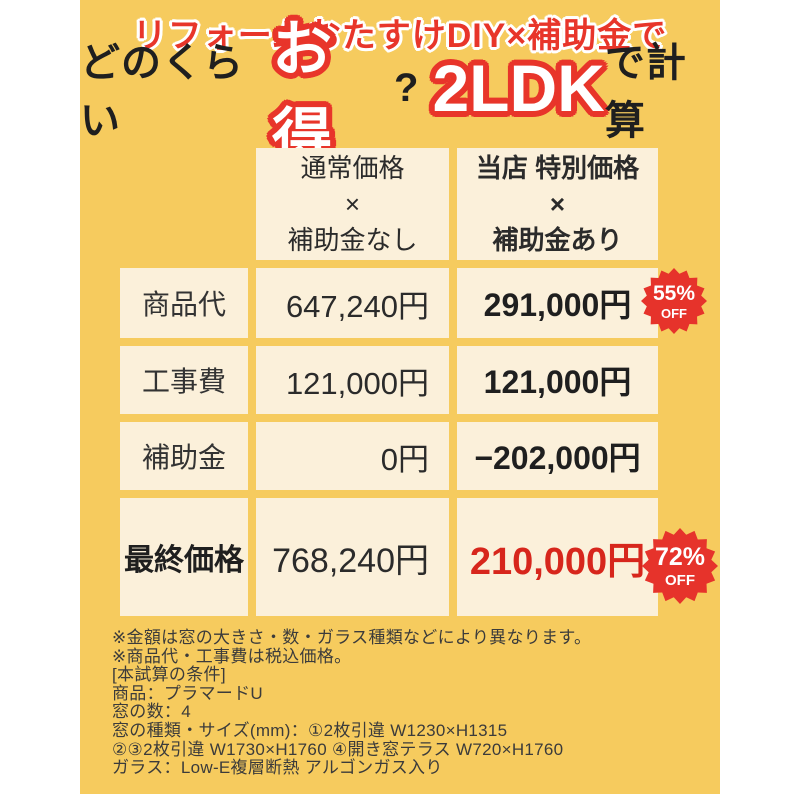  Describe the element at coordinates (352, 240) in the screenshot. I see `column-header-line: 補助金なし` at that location.